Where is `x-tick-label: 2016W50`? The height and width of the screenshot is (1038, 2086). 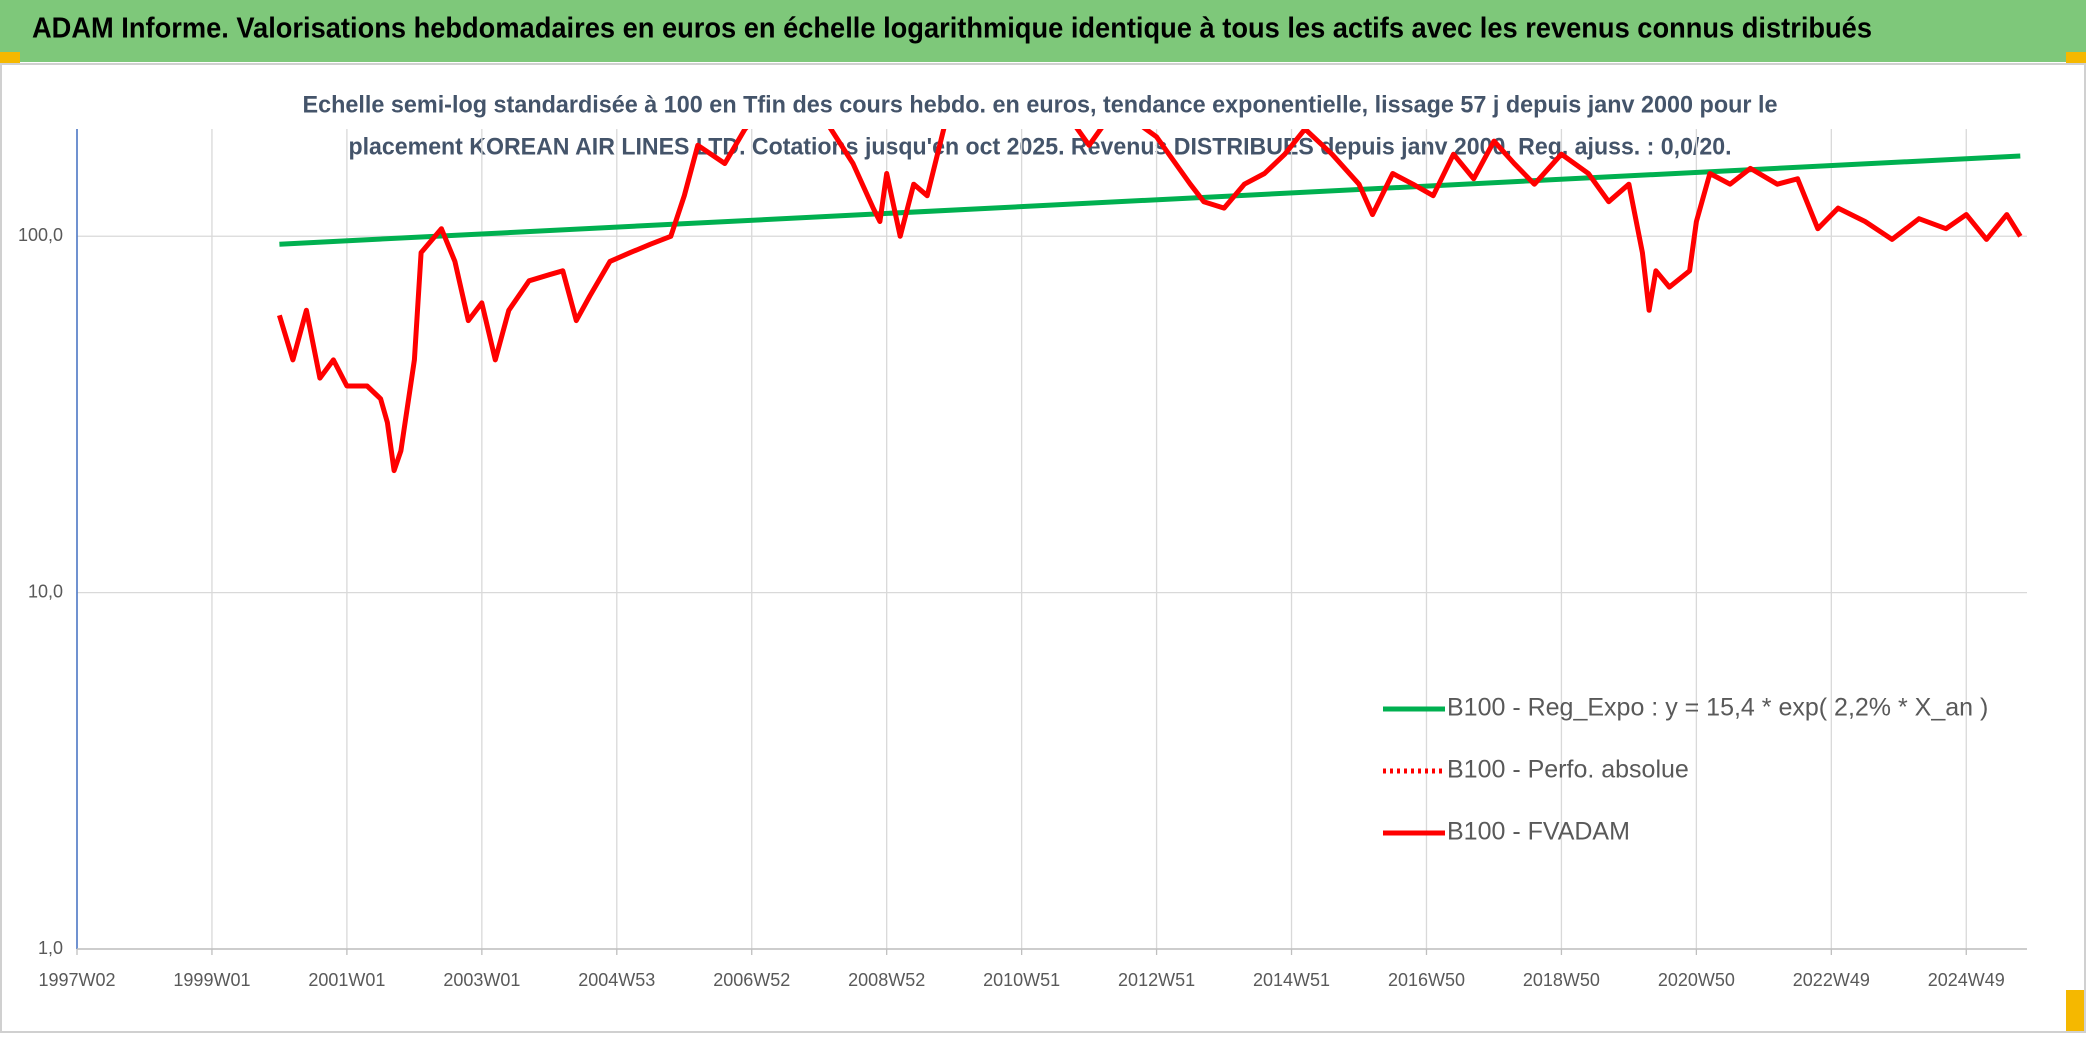
x-tick-label: 2016W50 is located at coordinates (1426, 980).